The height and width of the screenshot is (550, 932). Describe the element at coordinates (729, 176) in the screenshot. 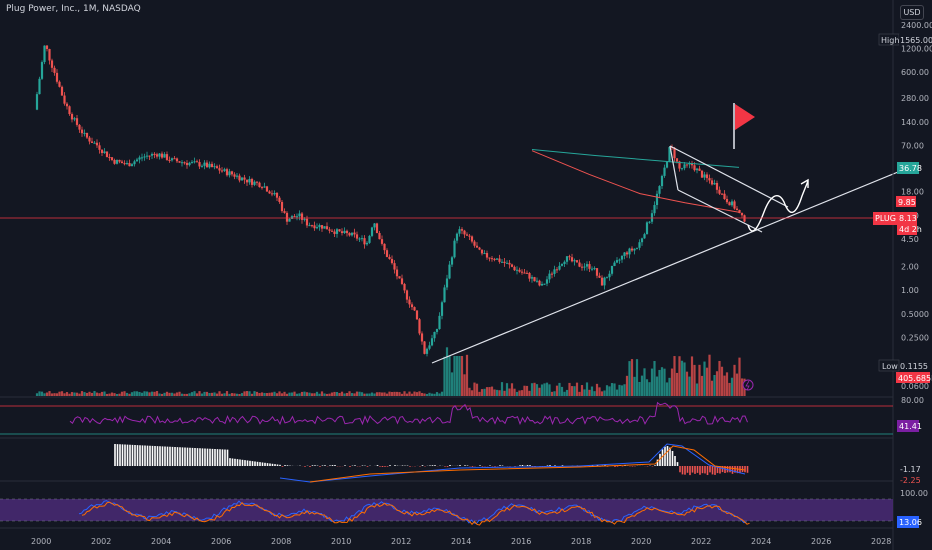

I see `channel-top-line` at that location.